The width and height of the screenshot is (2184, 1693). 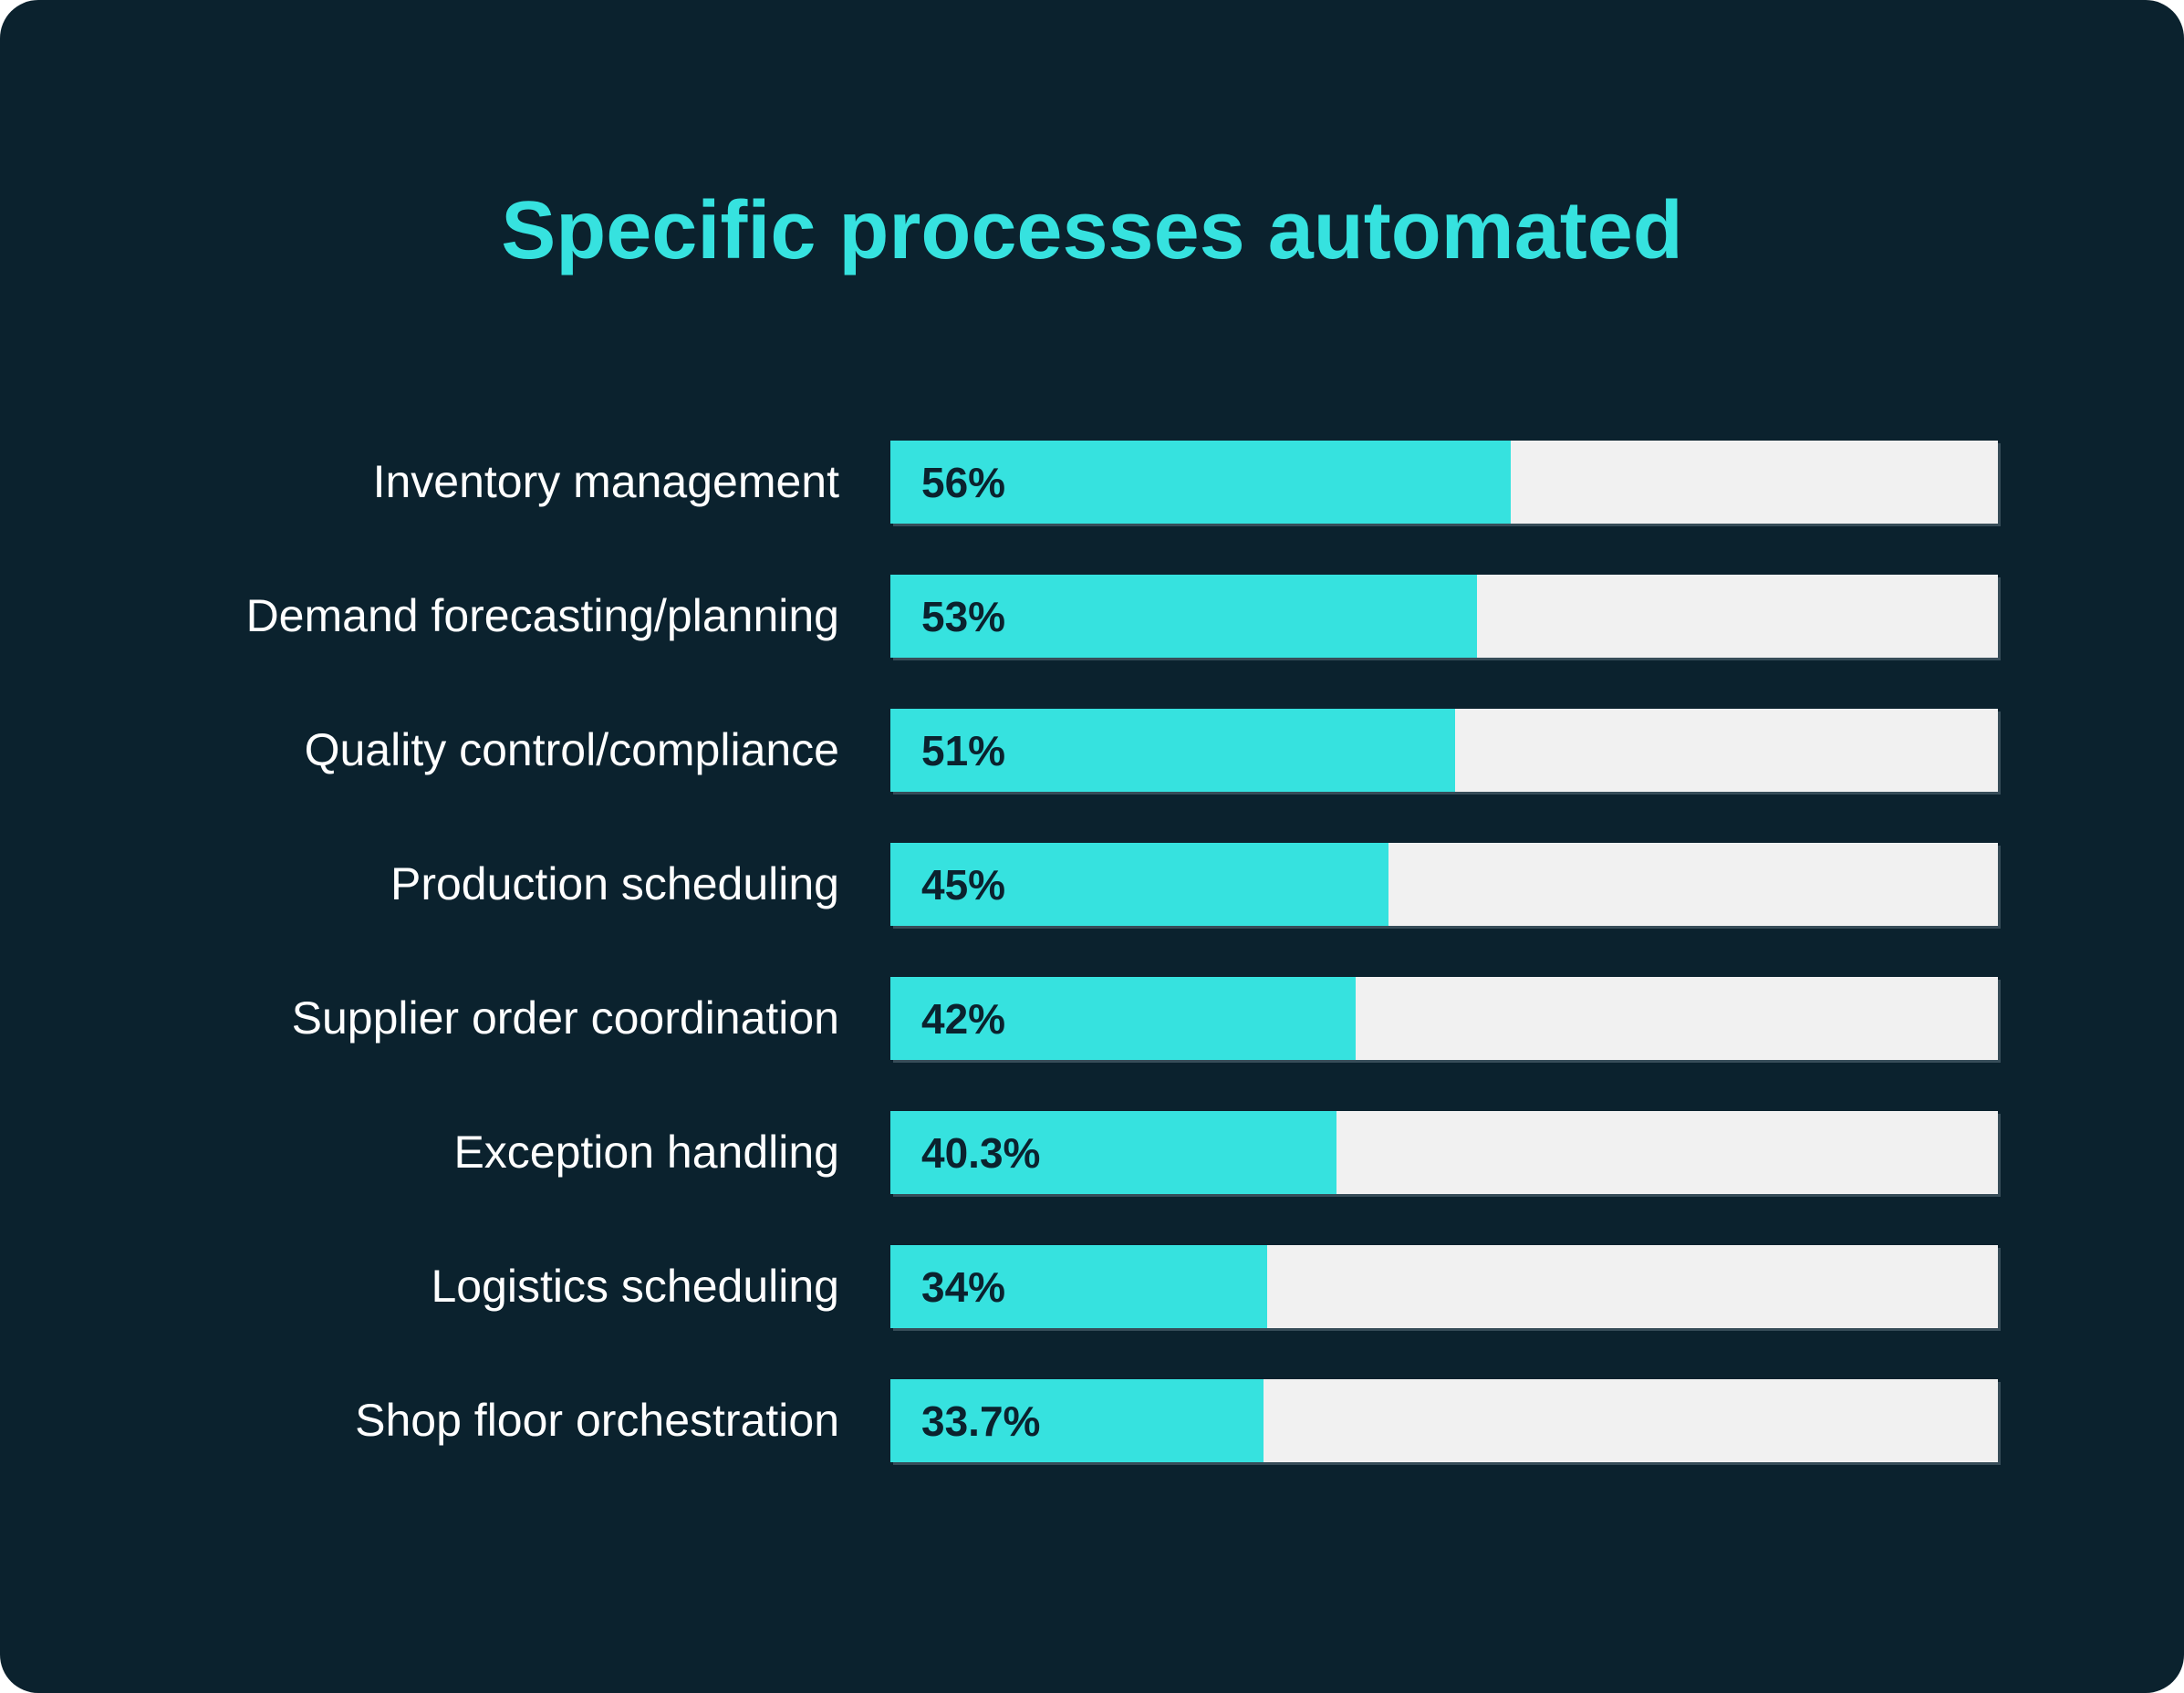 What do you see at coordinates (646, 1153) in the screenshot?
I see `category-label: Exception handling` at bounding box center [646, 1153].